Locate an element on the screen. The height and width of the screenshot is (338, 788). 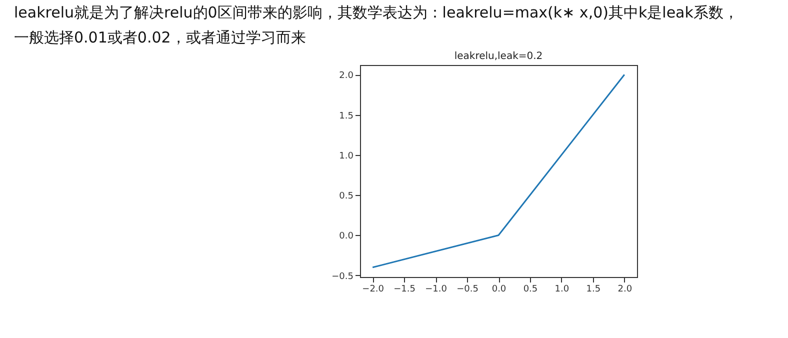
y-tick-label: −0.5 is located at coordinates (343, 277).